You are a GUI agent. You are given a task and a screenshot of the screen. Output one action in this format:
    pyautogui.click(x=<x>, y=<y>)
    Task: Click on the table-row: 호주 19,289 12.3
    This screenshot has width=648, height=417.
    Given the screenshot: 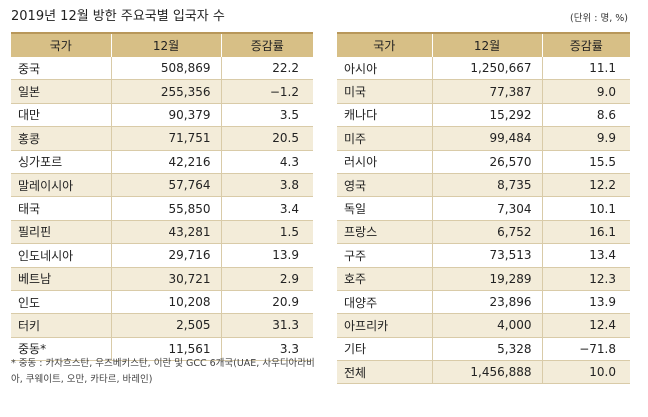 What is the action you would take?
    pyautogui.click(x=483, y=279)
    